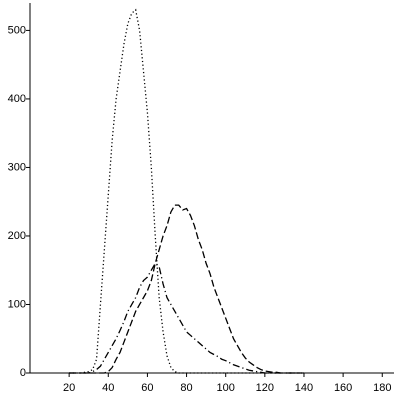  Describe the element at coordinates (382, 388) in the screenshot. I see `x-tick-label: 180` at that location.